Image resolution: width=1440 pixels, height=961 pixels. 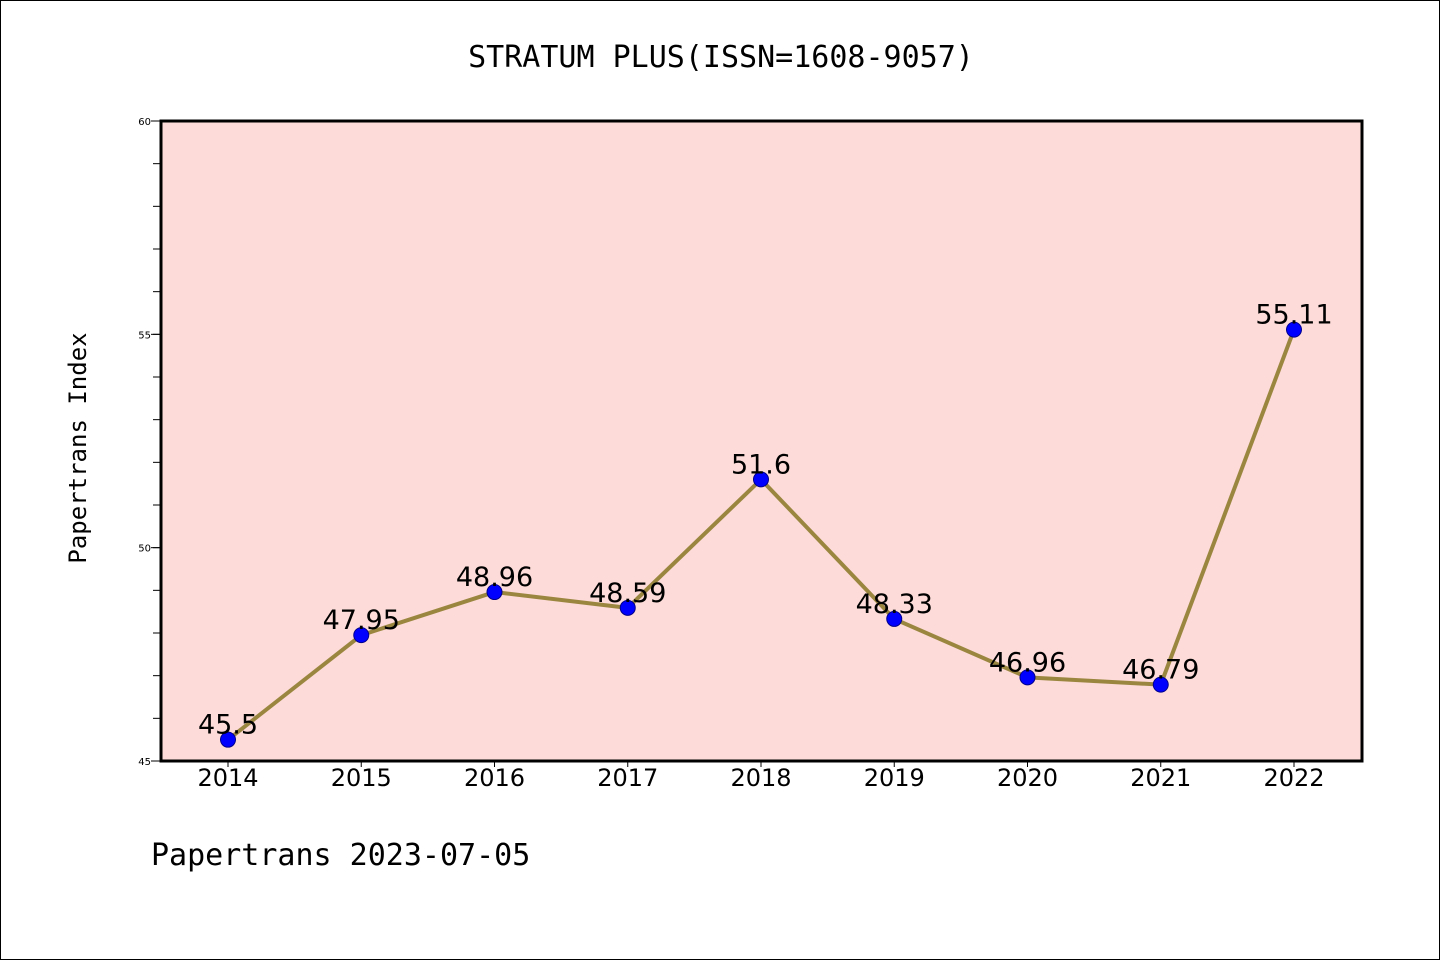 I want to click on y-tick-label: 50, so click(x=144, y=549).